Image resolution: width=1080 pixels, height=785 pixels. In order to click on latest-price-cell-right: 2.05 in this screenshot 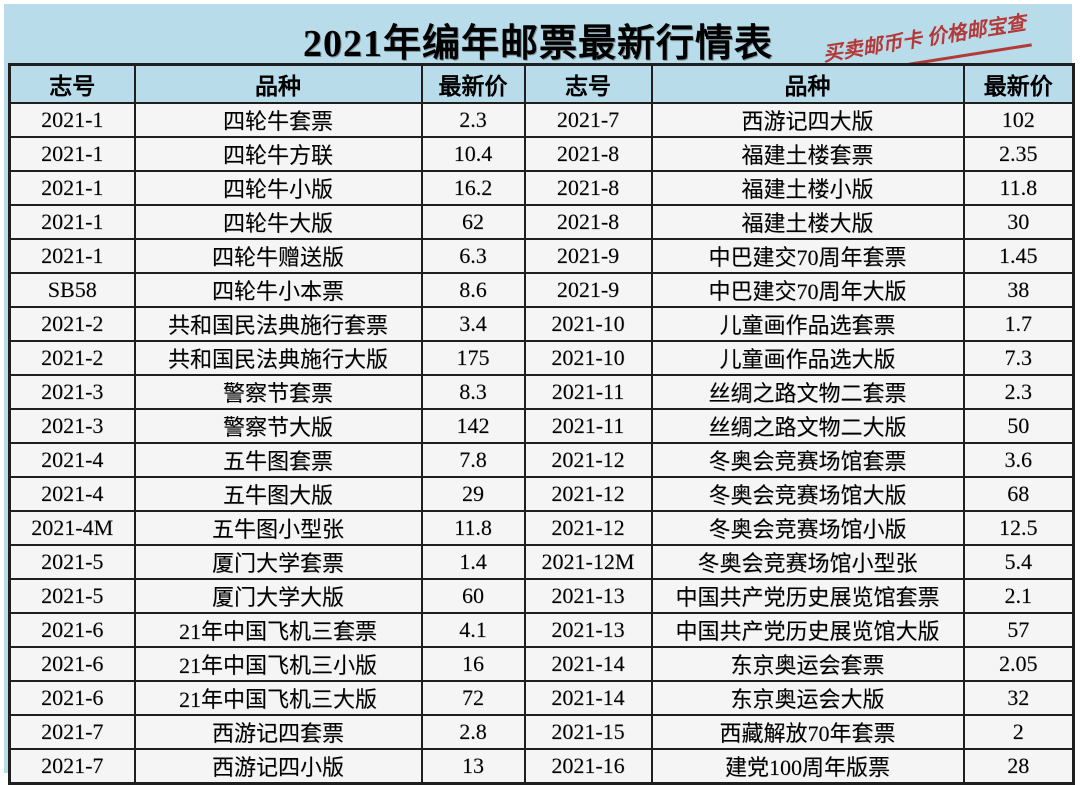, I will do `click(1018, 664)`.